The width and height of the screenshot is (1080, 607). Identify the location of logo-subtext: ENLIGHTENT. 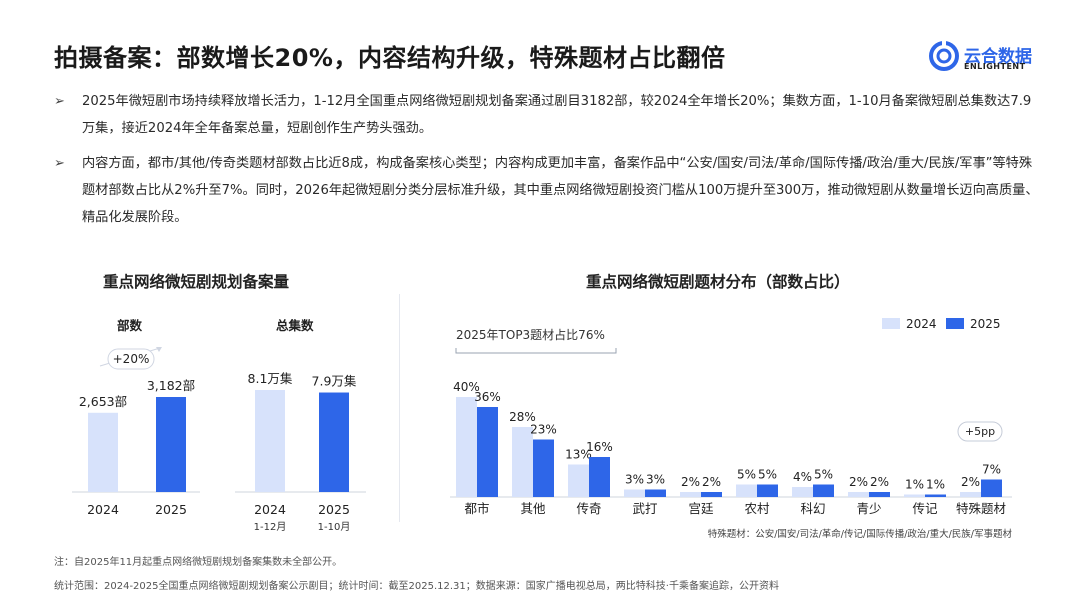
(995, 66).